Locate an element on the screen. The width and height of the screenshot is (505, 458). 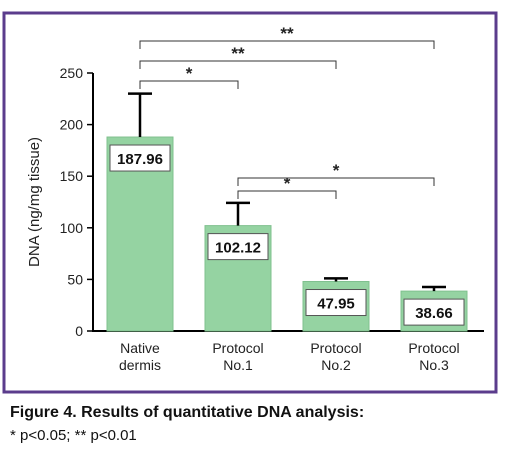
x-tick-label: Protocol No.1 is located at coordinates (237, 356).